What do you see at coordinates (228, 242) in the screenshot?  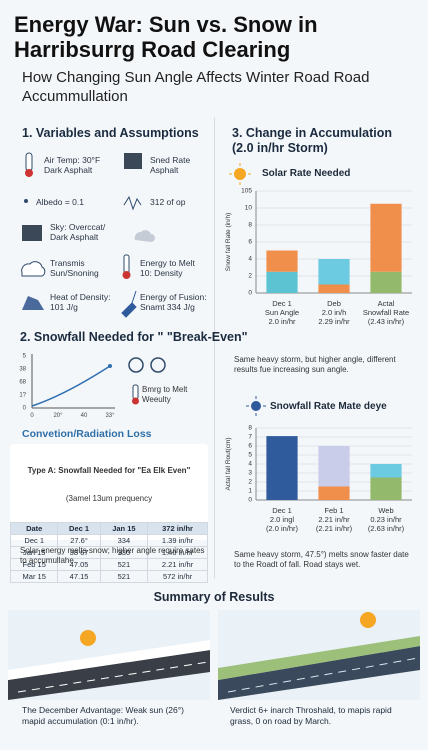 I see `y-axis-label: Snow fall Rate (in/h)` at bounding box center [228, 242].